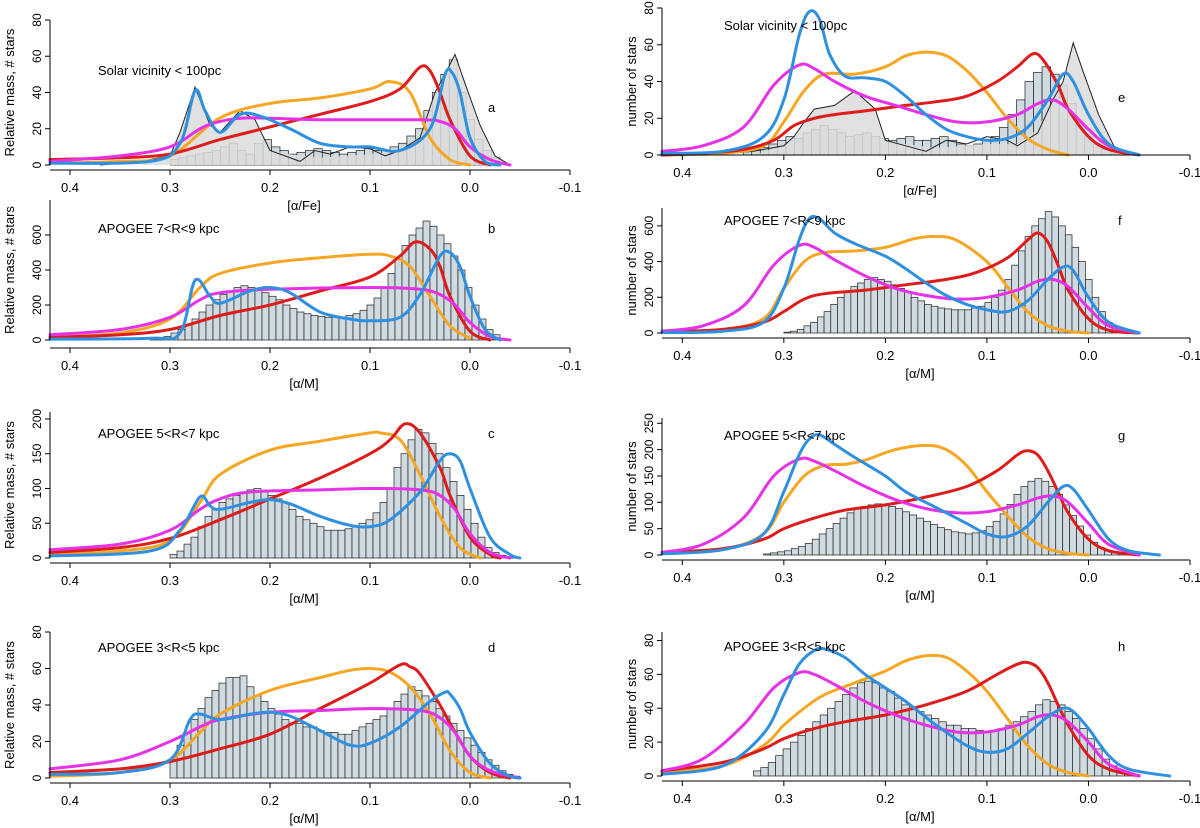  I want to click on x-tick-label-f-3: 0.1, so click(987, 355).